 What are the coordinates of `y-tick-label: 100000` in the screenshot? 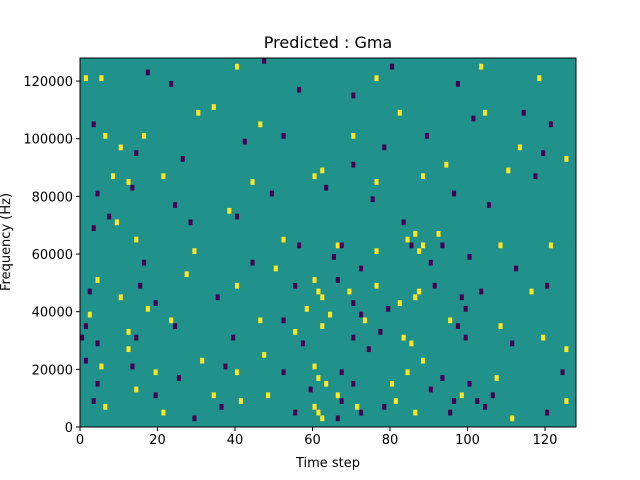 It's located at (48, 140).